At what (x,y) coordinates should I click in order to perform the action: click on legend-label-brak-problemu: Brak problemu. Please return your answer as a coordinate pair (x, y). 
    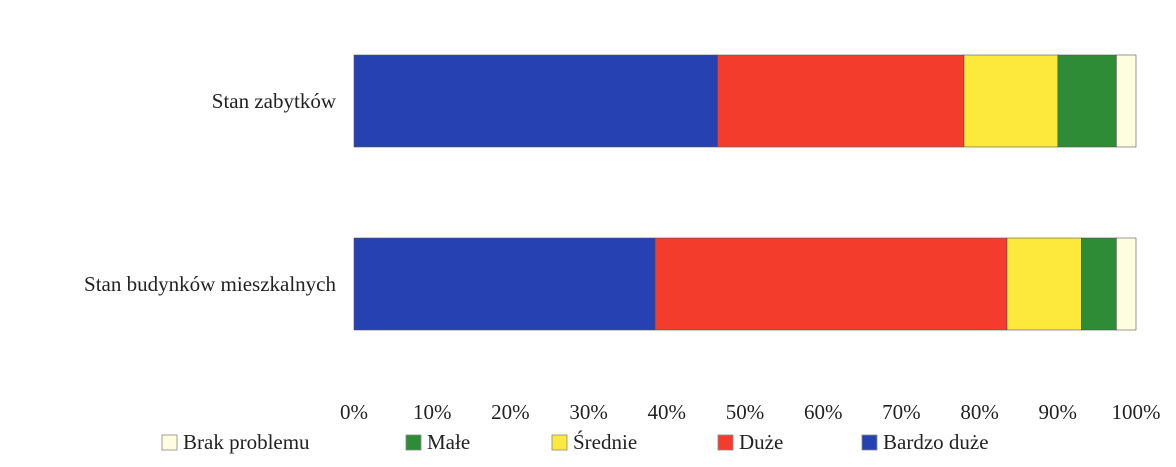
    Looking at the image, I should click on (246, 442).